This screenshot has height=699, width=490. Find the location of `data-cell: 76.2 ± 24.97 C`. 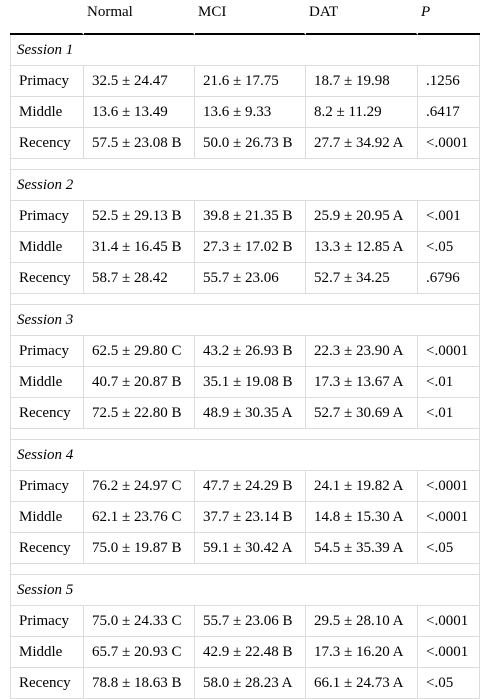

data-cell: 76.2 ± 24.97 C is located at coordinates (139, 486).